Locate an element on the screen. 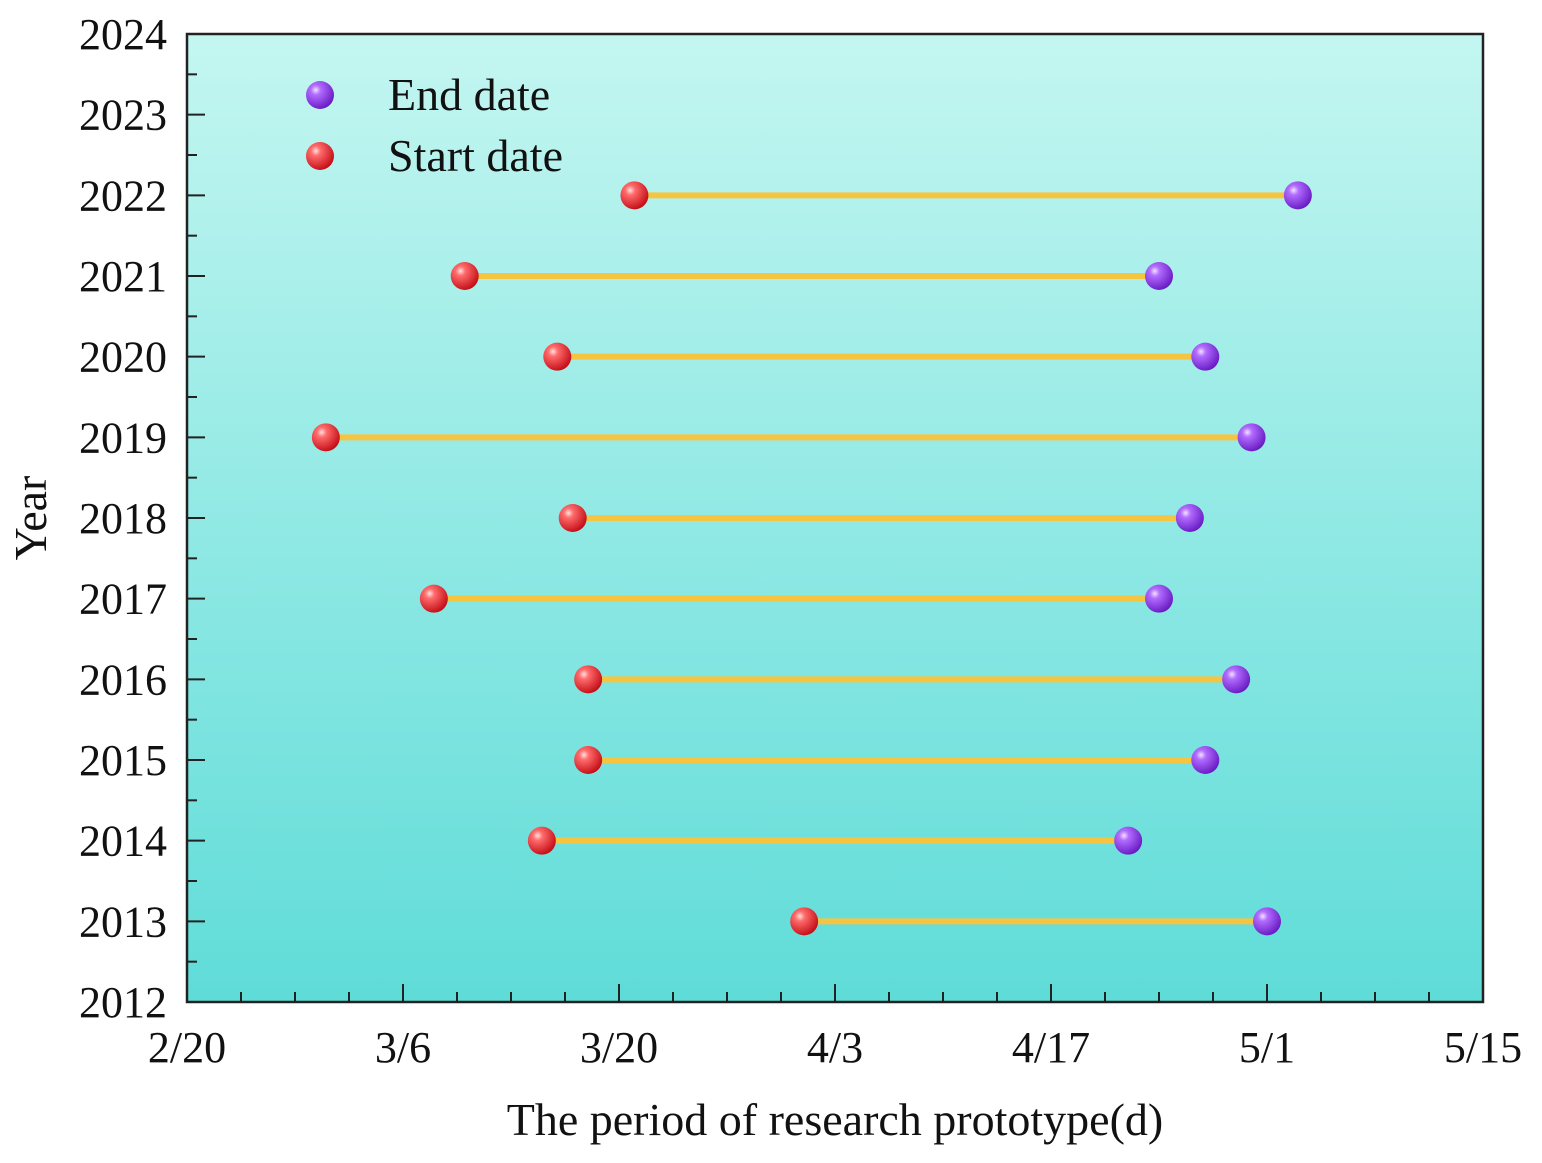 This screenshot has width=1542, height=1163. y-tick-label: 2013 is located at coordinates (123, 921).